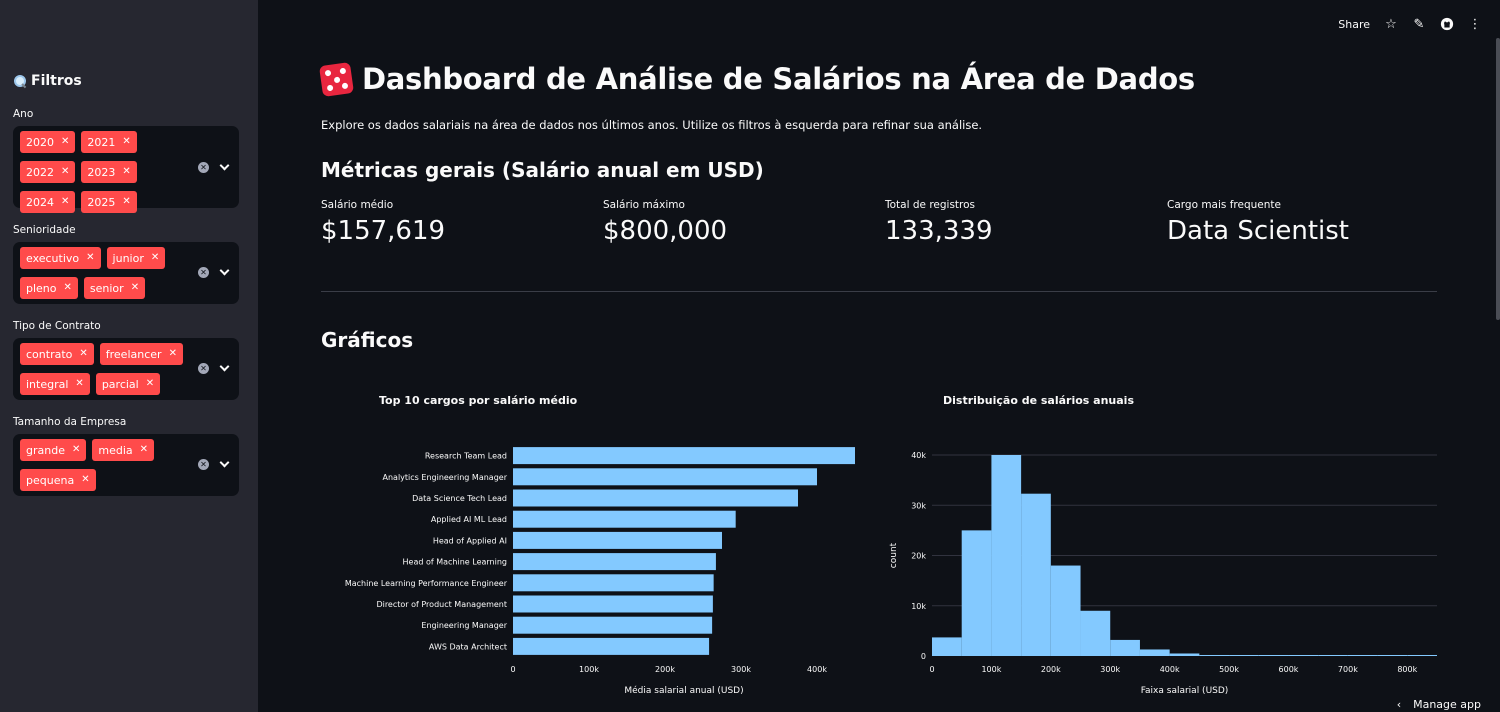 The image size is (1500, 712). I want to click on category-label: Head of Machine Learning, so click(455, 562).